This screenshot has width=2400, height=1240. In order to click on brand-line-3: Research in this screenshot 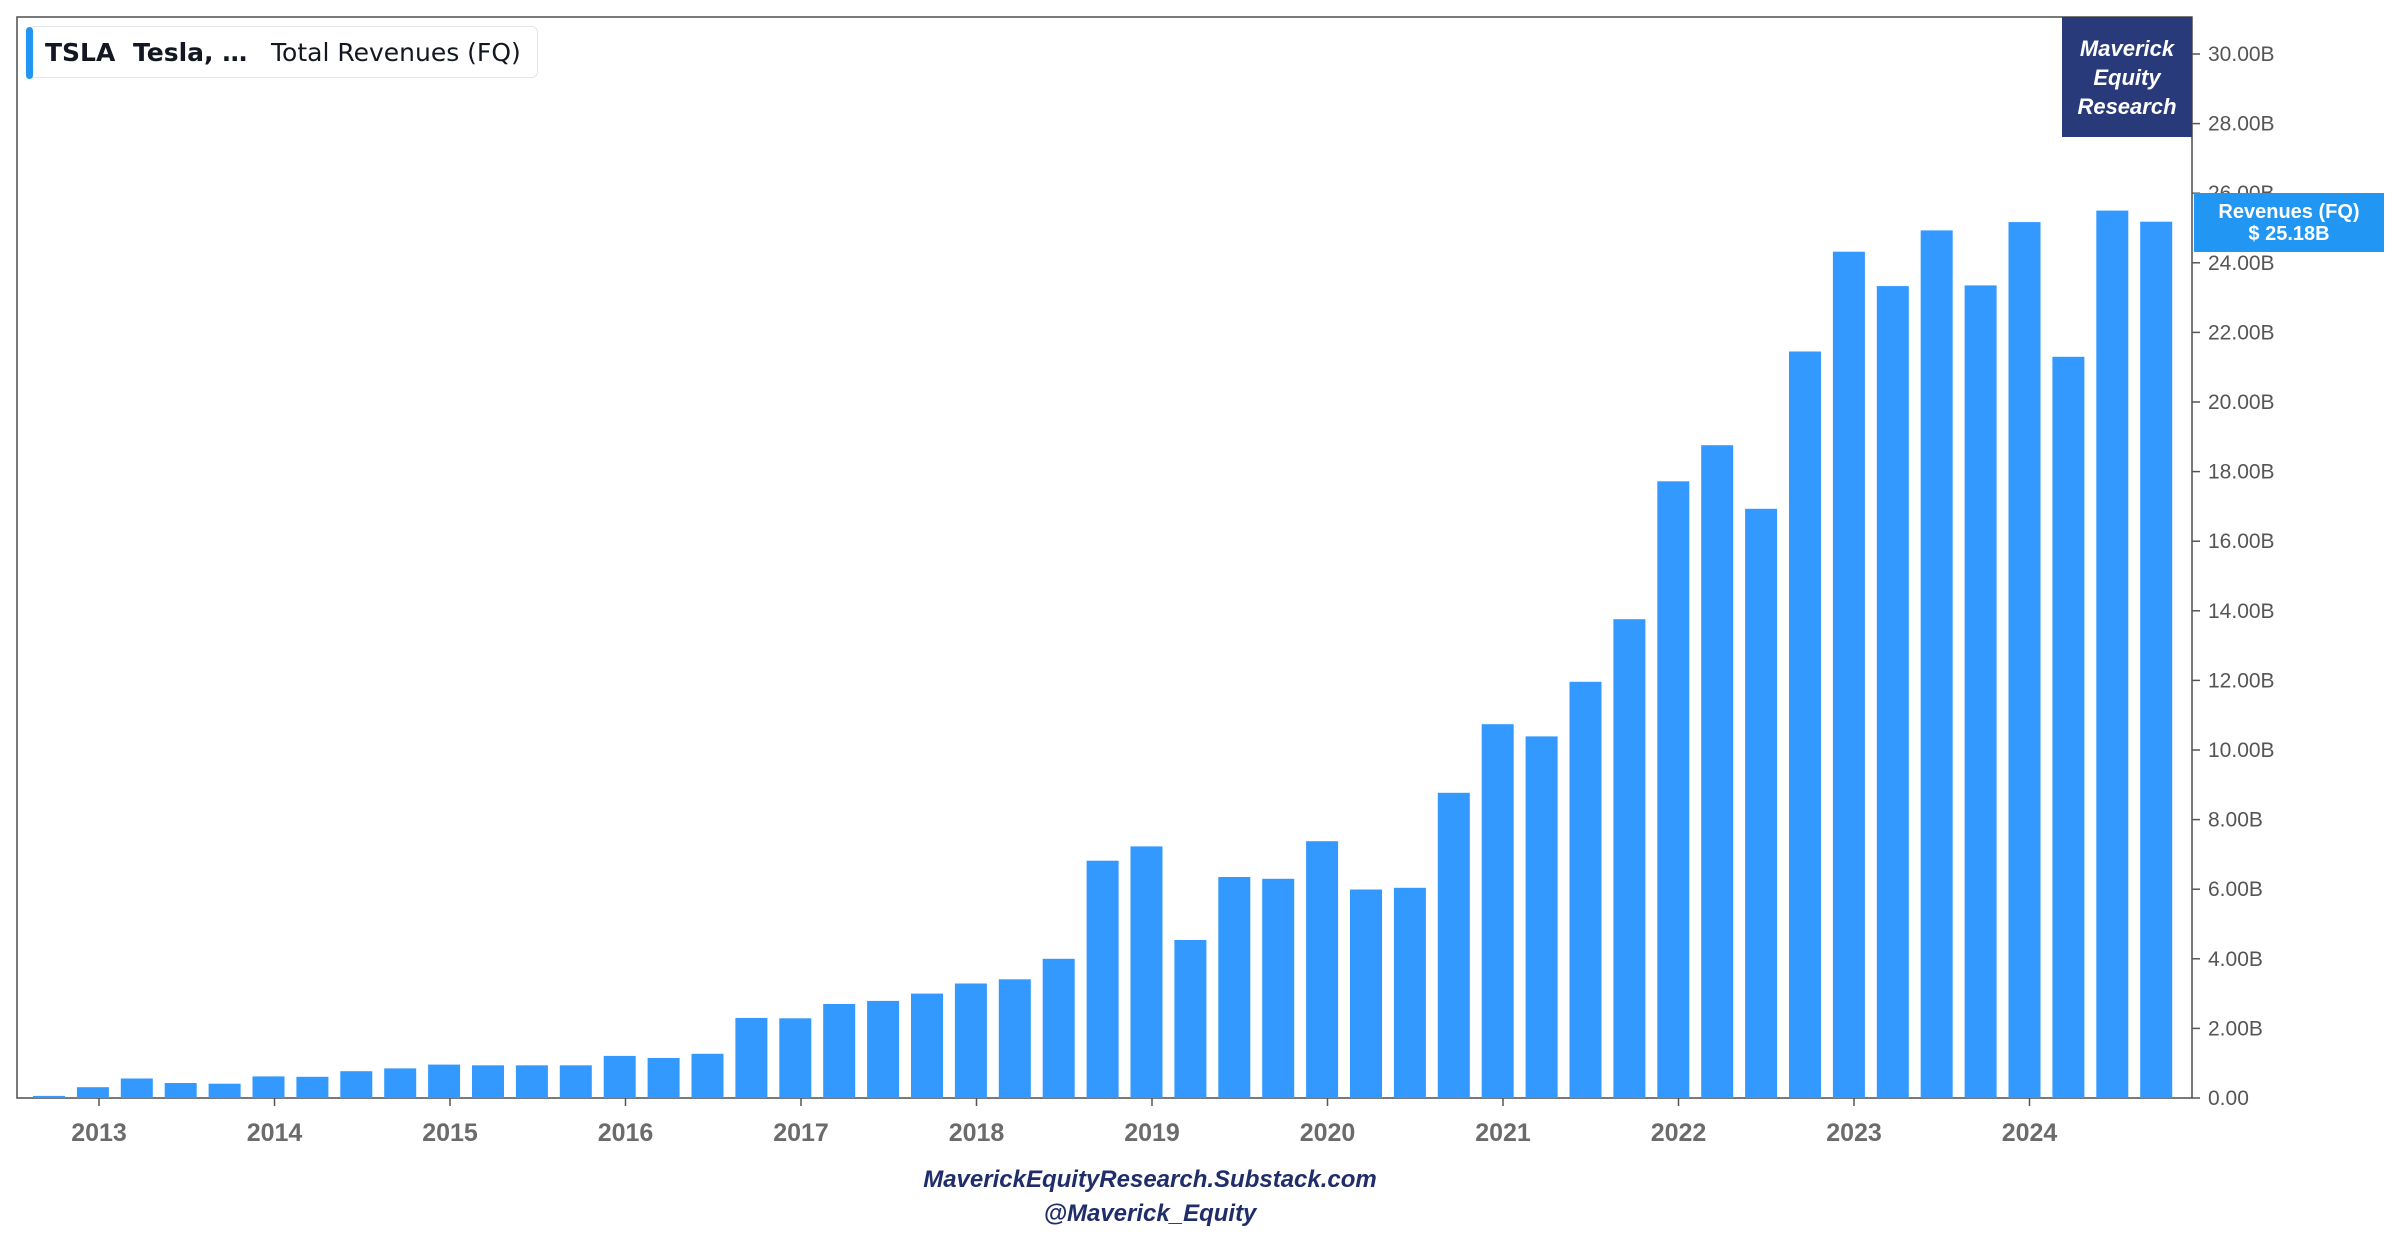, I will do `click(2127, 106)`.